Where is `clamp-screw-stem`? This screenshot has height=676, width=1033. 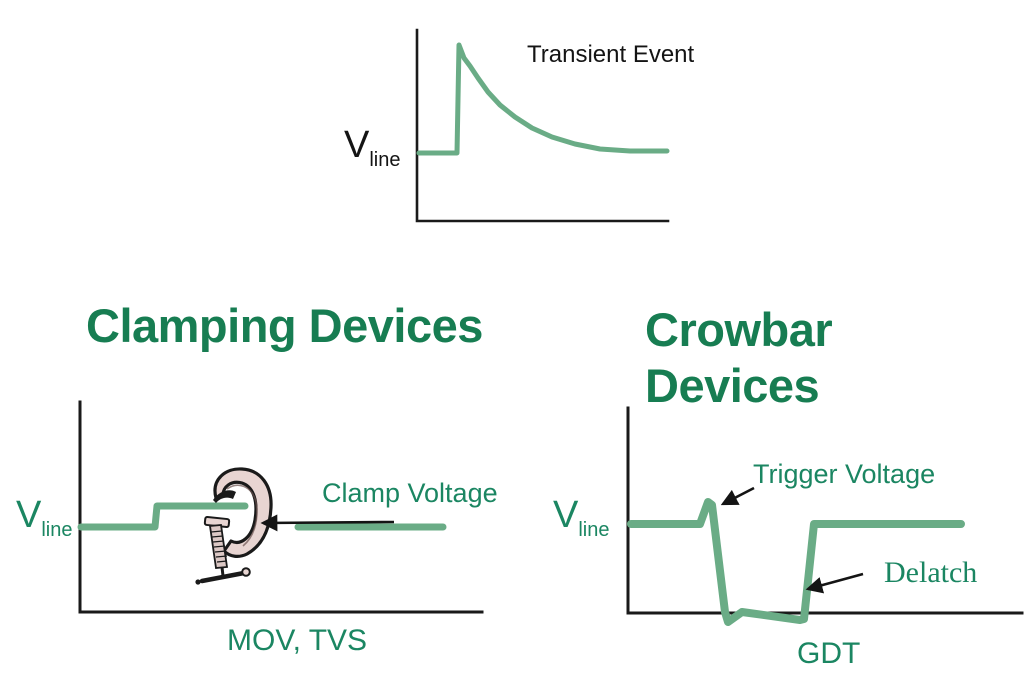 clamp-screw-stem is located at coordinates (222, 571).